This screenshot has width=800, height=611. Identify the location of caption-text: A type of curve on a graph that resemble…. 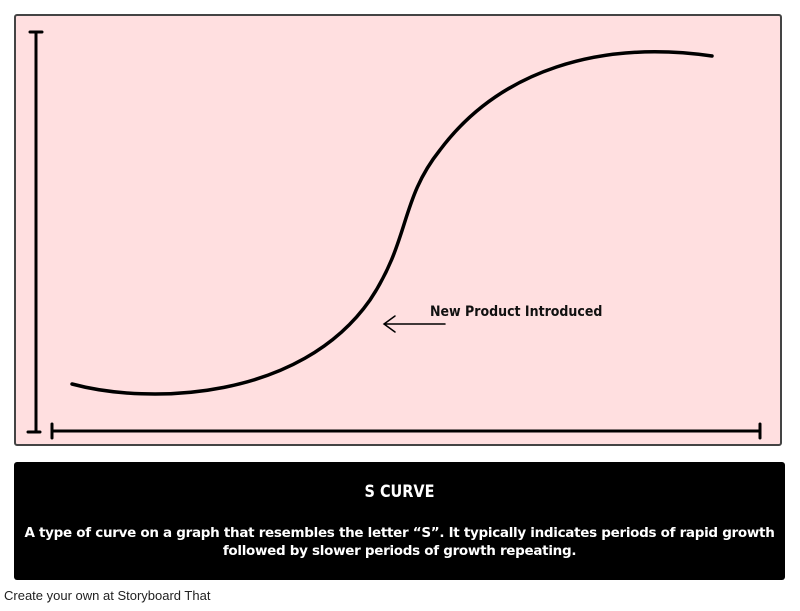
(399, 542).